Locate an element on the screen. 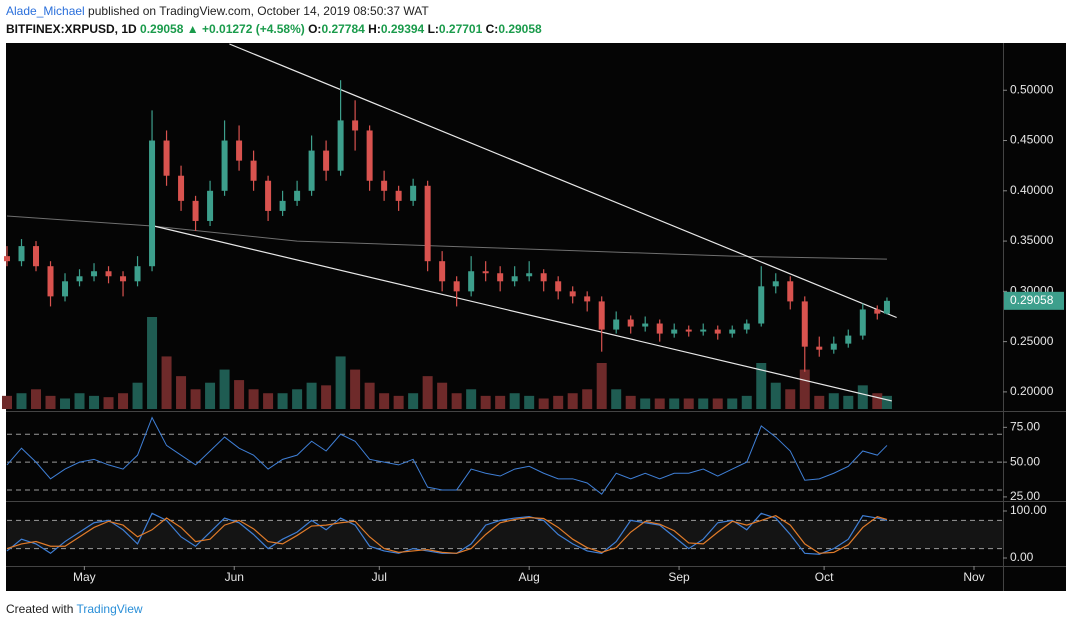  footer-brand: TradingView is located at coordinates (109, 609).